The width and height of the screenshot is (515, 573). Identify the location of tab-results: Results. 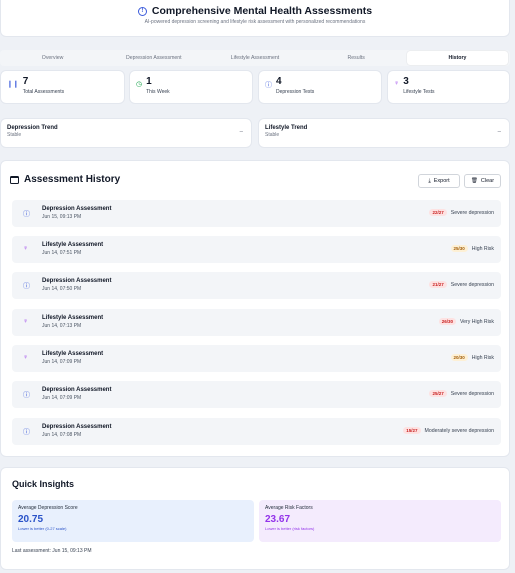
(356, 58).